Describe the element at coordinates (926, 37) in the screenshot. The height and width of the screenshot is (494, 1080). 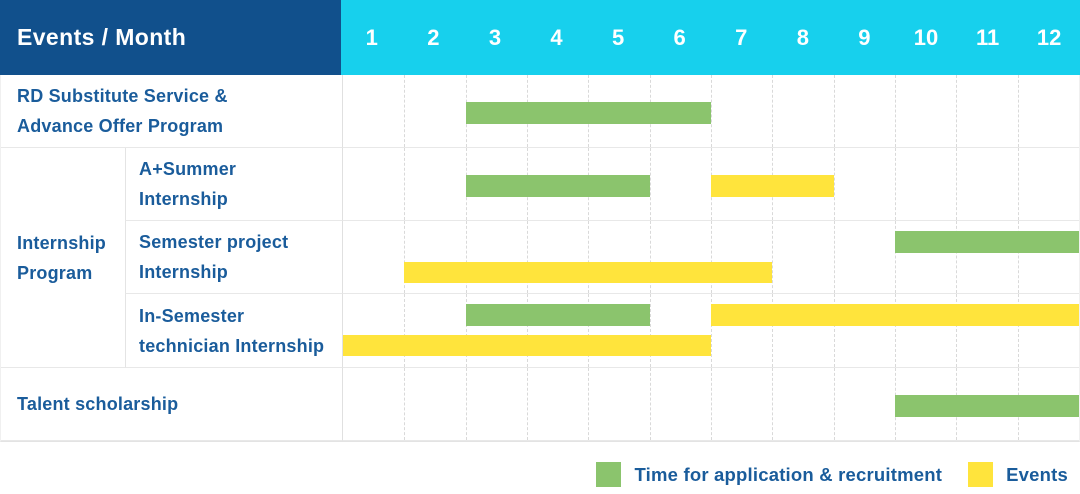
I see `month-header-cell: 10` at that location.